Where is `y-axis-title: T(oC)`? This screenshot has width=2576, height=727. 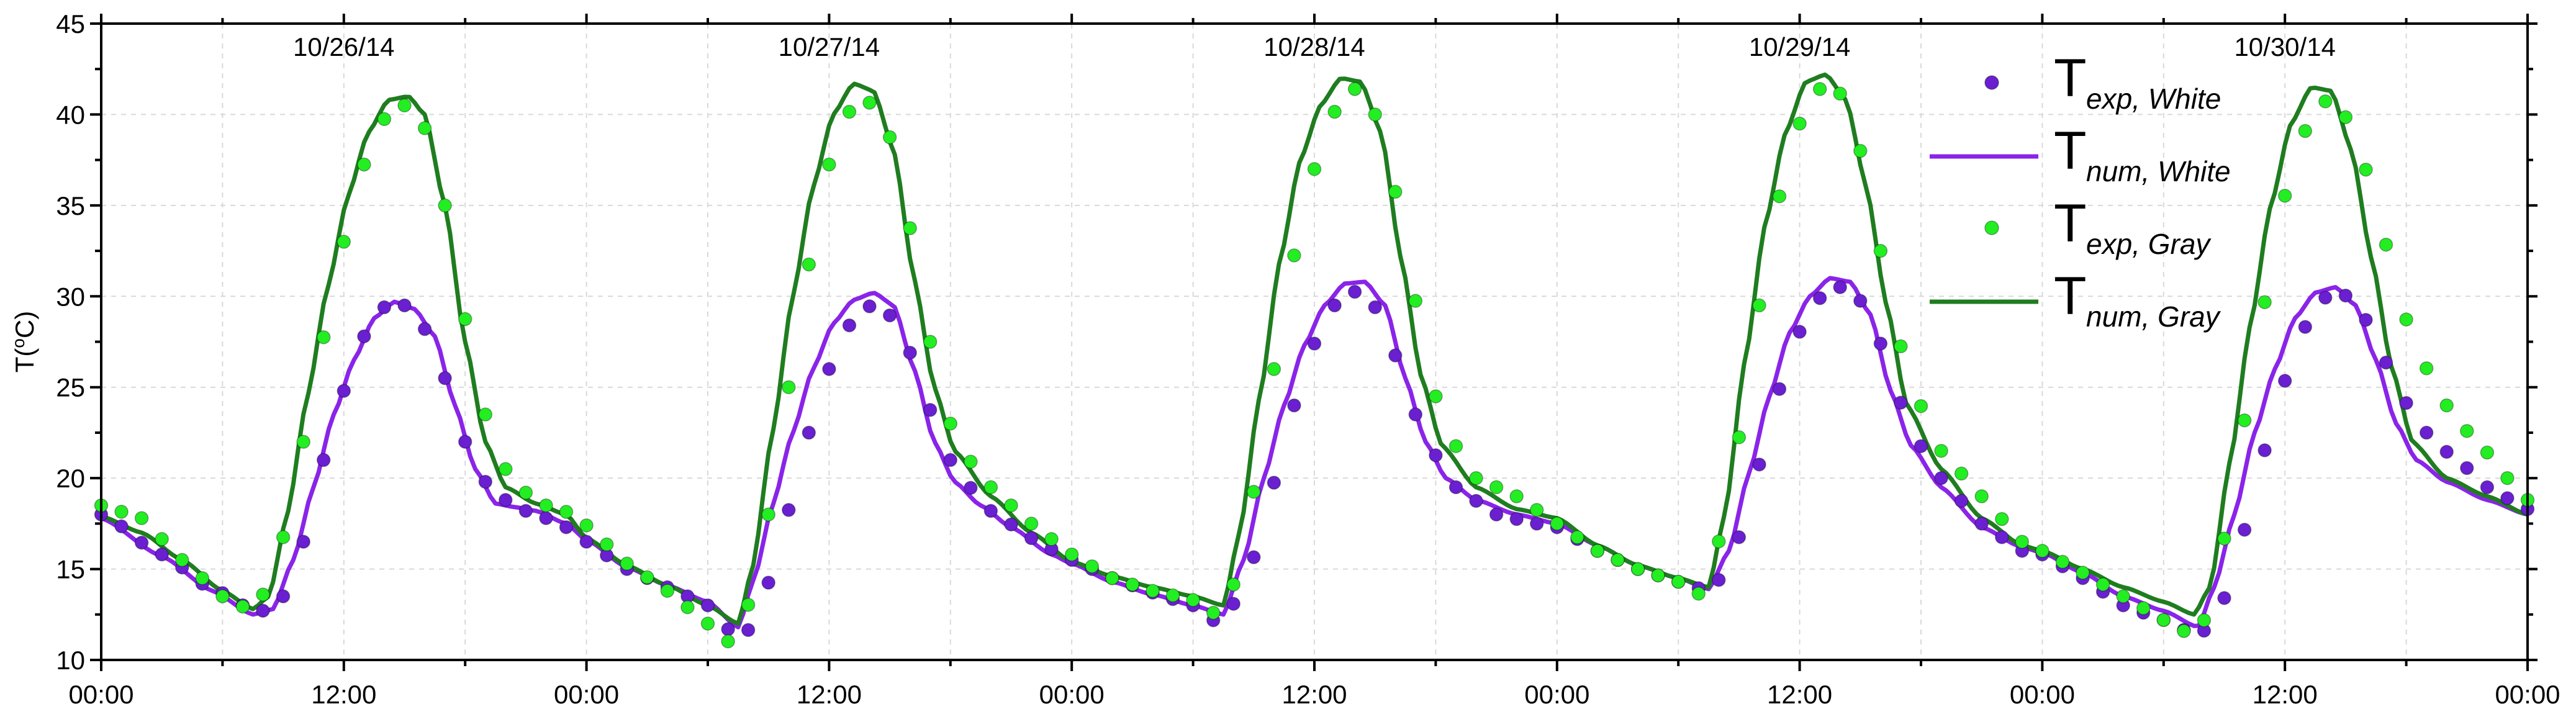
y-axis-title: T(oC) is located at coordinates (24, 342).